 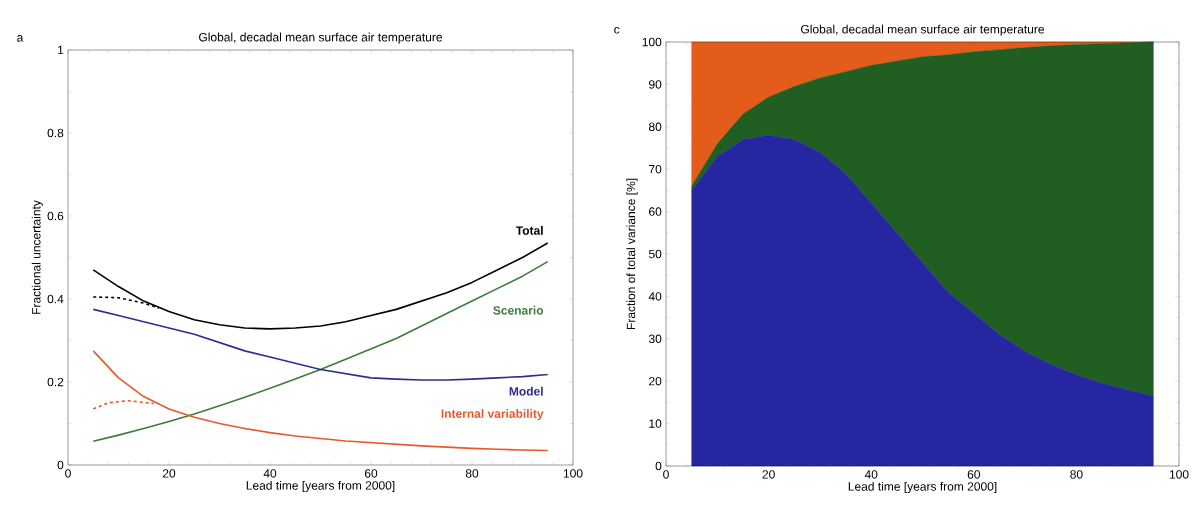 What do you see at coordinates (632, 254) in the screenshot?
I see `y-axis-title: Fraction of total variance [%]` at bounding box center [632, 254].